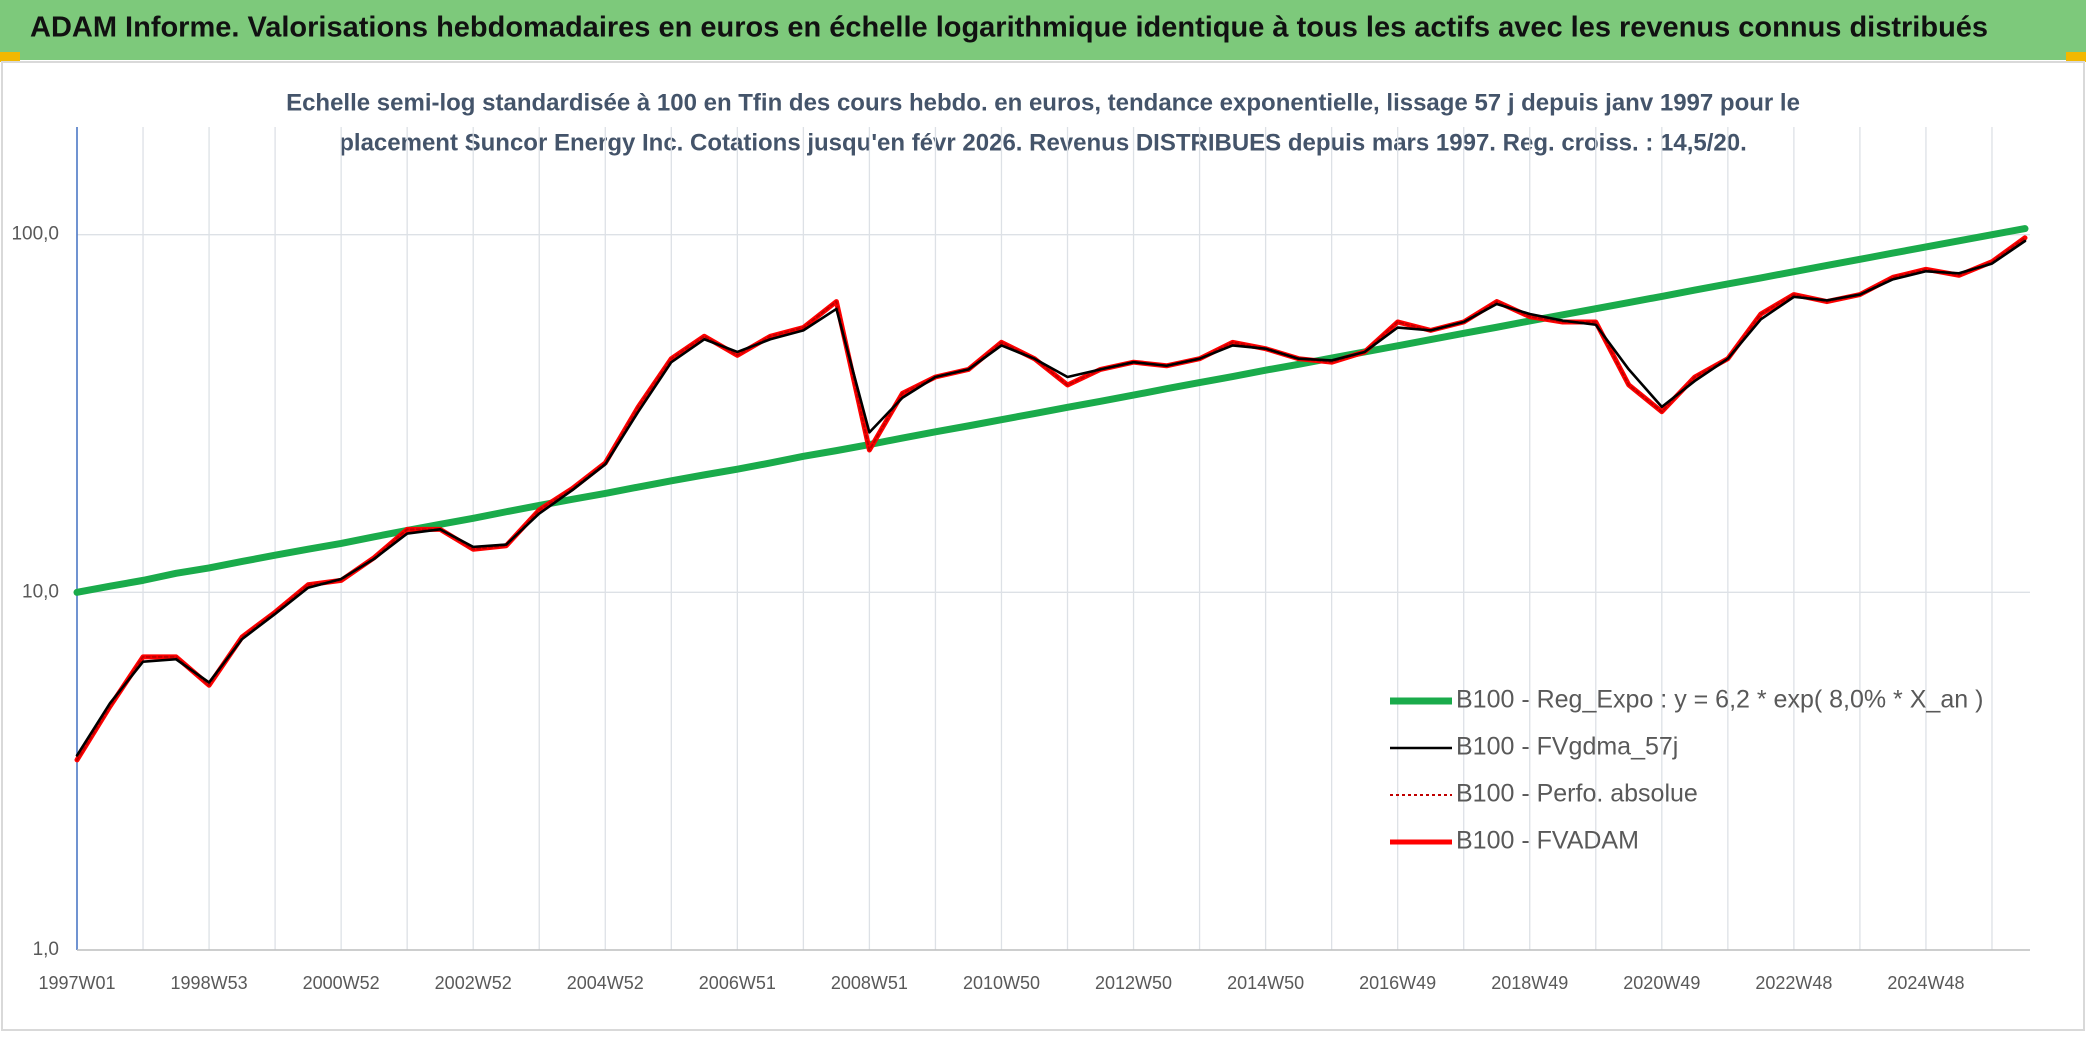 The height and width of the screenshot is (1038, 2086). Describe the element at coordinates (1793, 983) in the screenshot. I see `x-tick-label: 2022W48` at that location.